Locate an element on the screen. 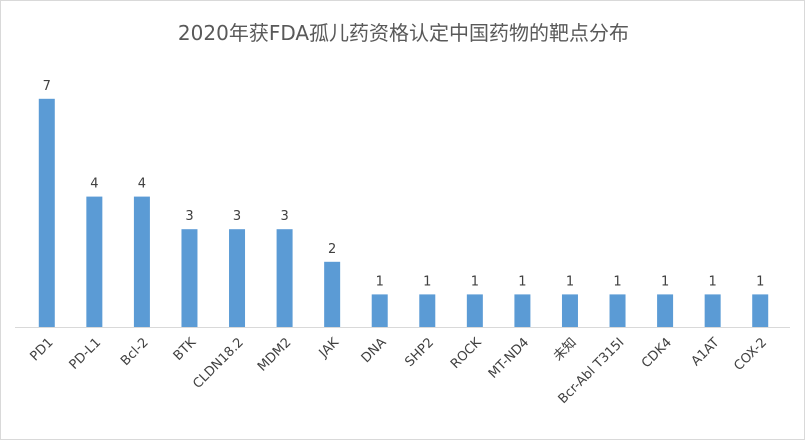  tick-label-15: COX-2 is located at coordinates (750, 354).